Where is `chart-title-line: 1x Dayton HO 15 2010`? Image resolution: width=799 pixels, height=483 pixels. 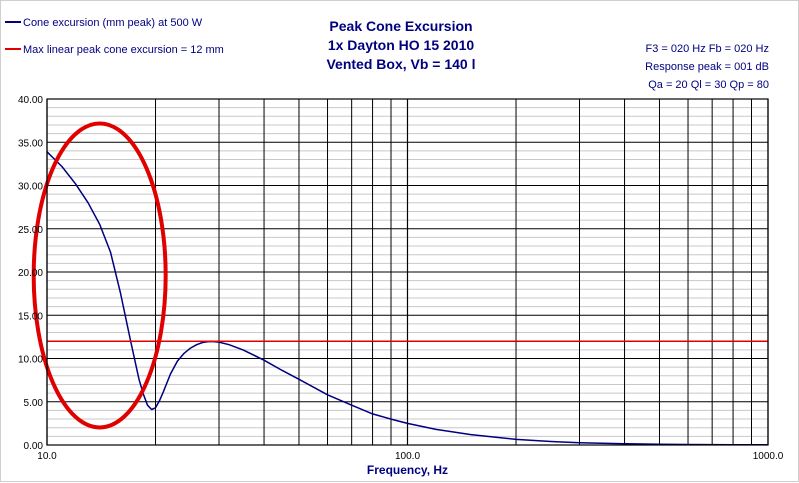 chart-title-line: 1x Dayton HO 15 2010 is located at coordinates (401, 45).